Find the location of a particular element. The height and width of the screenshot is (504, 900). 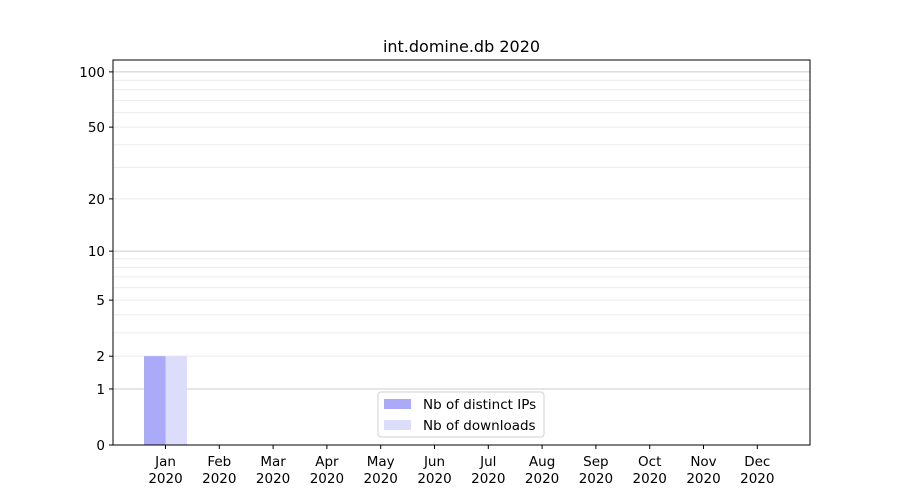

x-tick-label: Dec 2020 is located at coordinates (757, 470).